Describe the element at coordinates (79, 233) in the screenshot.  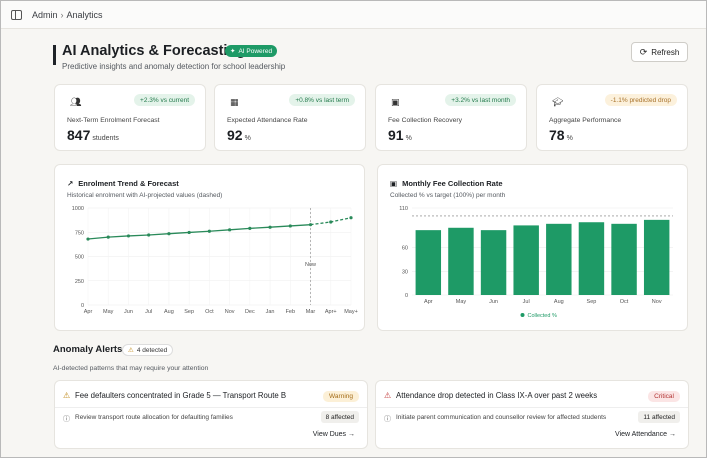
I see `y-tick-label: 750` at that location.